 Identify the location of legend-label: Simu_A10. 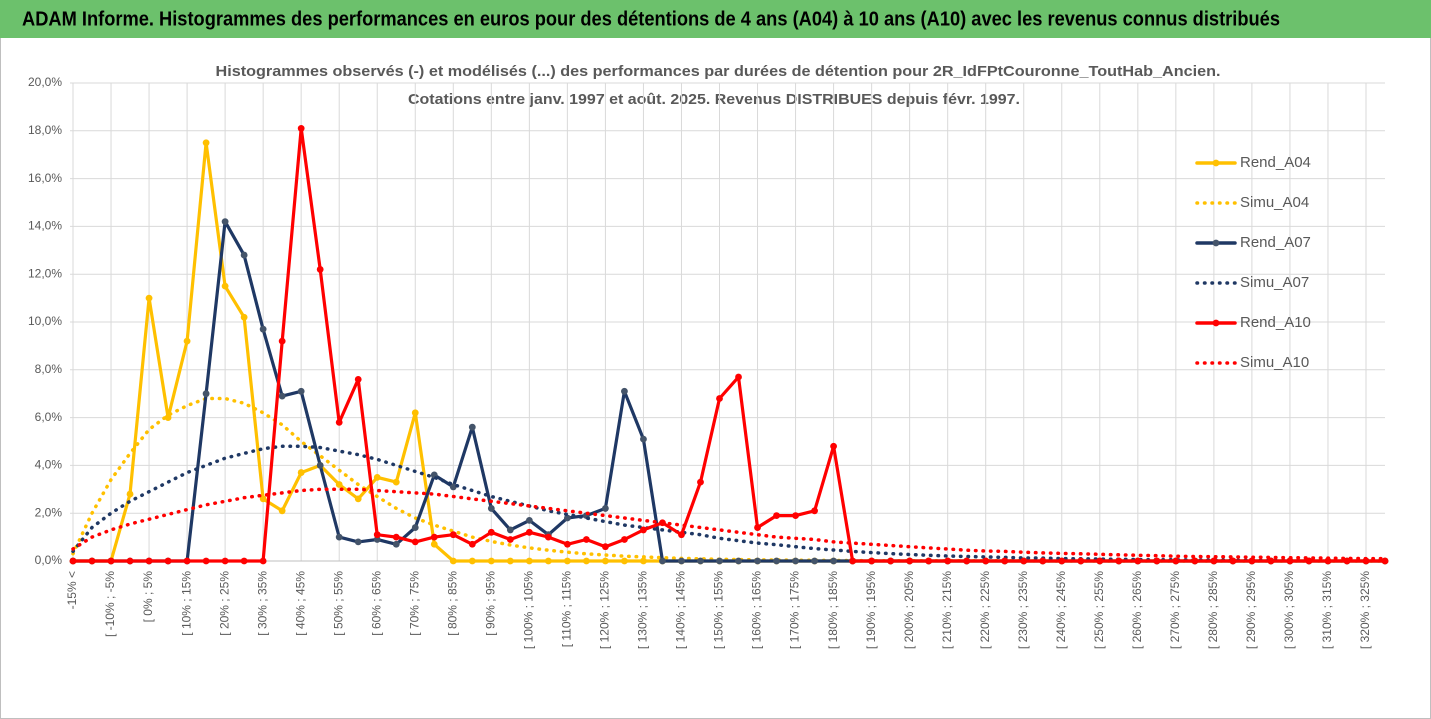
(1274, 362).